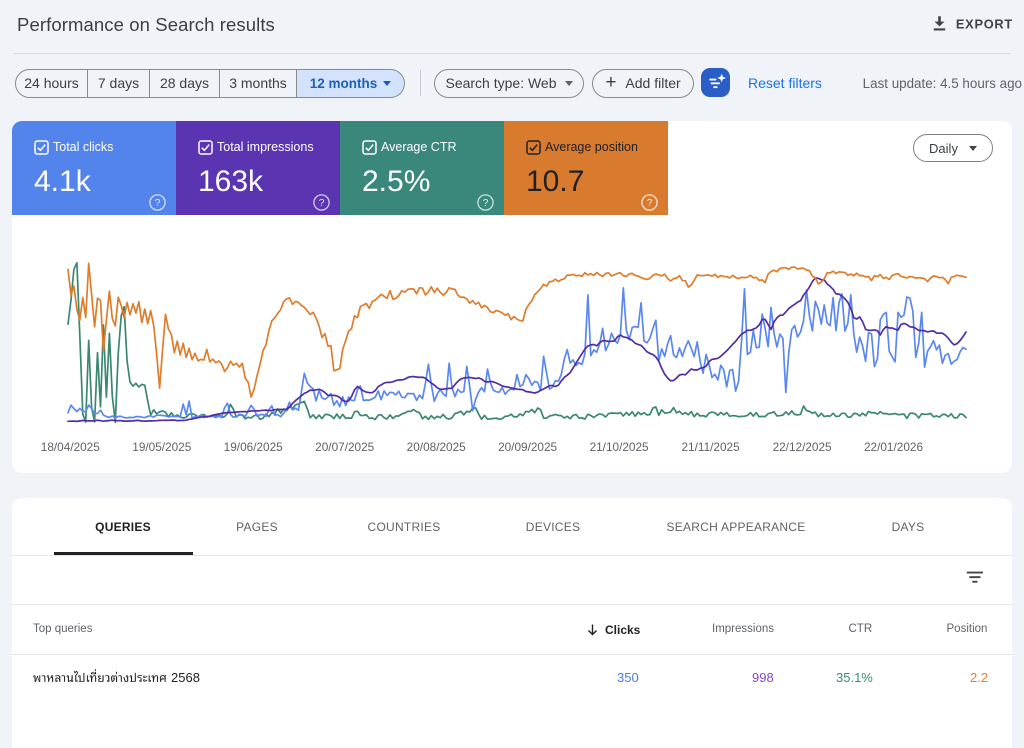 This screenshot has width=1024, height=748. Describe the element at coordinates (253, 447) in the screenshot. I see `svg-text: 19/06/2025` at that location.